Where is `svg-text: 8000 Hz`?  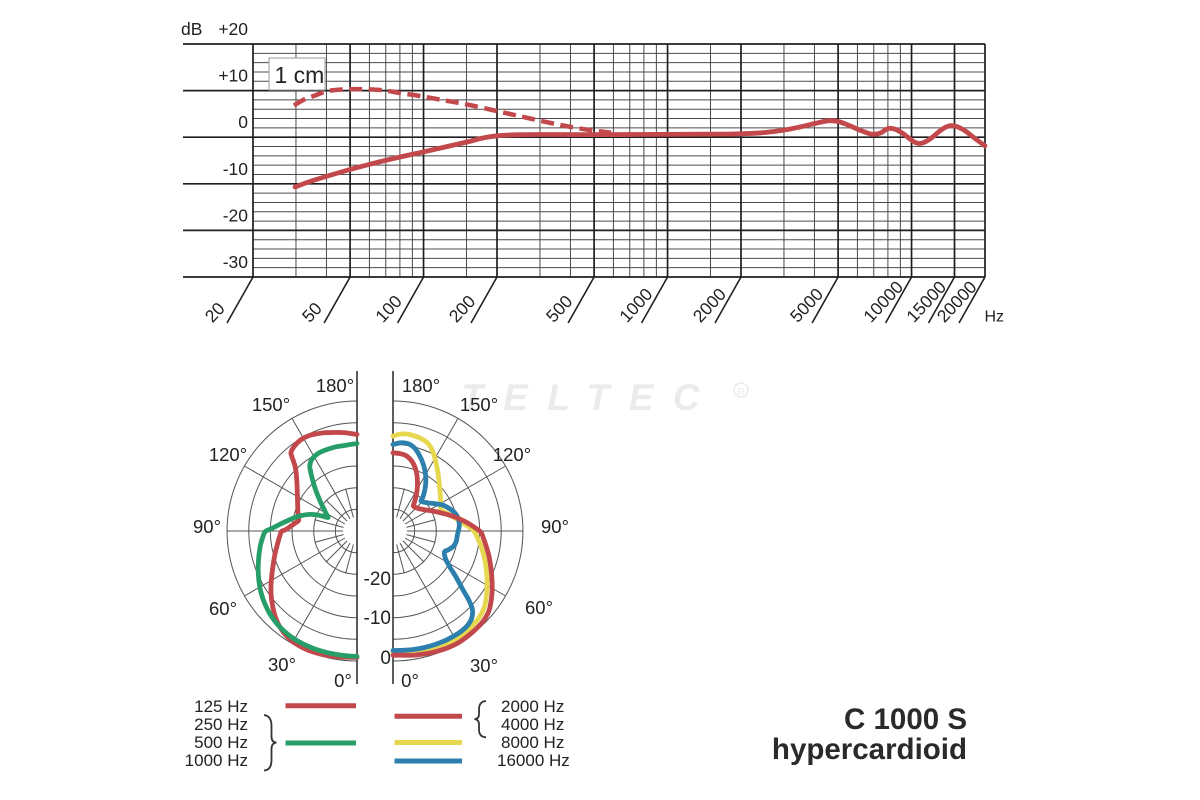
svg-text: 8000 Hz is located at coordinates (532, 742).